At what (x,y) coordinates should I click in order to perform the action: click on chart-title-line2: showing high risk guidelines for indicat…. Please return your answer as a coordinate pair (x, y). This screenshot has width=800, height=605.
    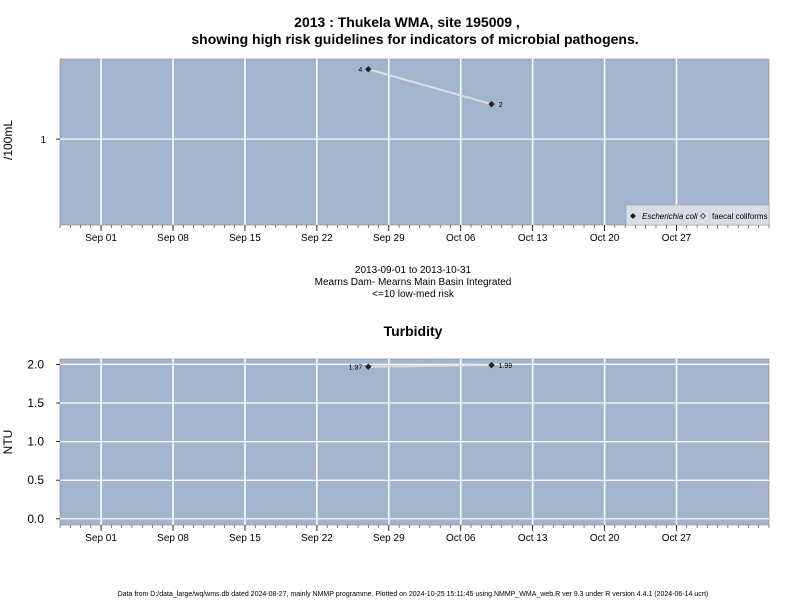
    Looking at the image, I should click on (414, 39).